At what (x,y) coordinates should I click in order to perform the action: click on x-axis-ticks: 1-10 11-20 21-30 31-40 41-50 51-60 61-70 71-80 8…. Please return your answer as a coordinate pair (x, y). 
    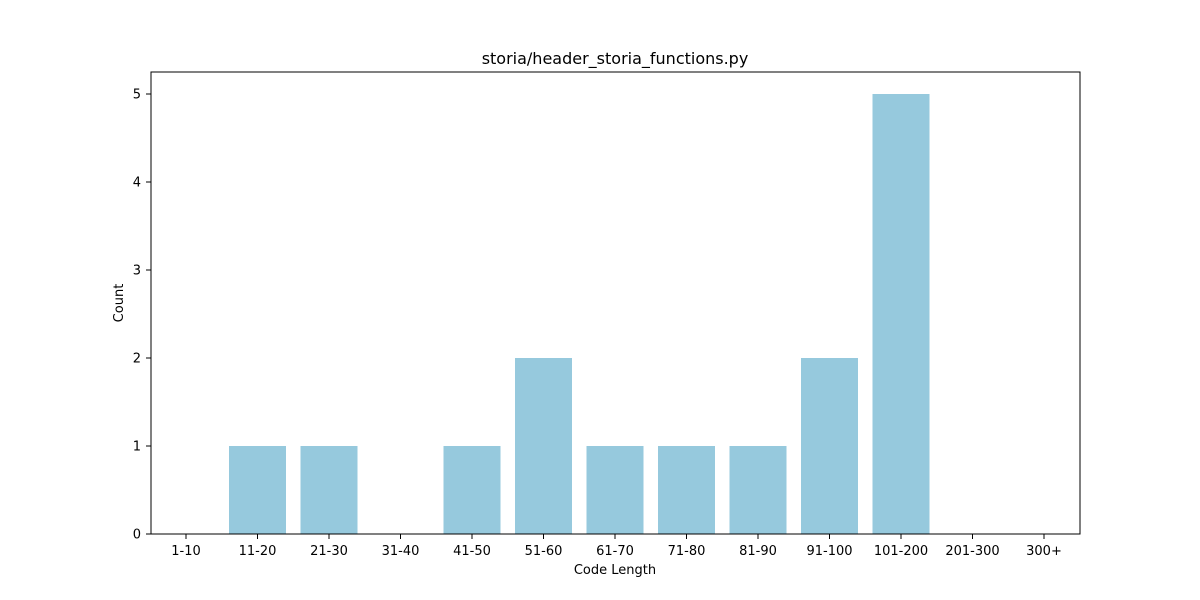
    Looking at the image, I should click on (616, 546).